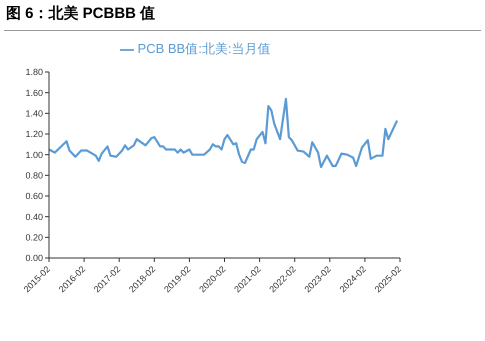 This screenshot has width=485, height=341. I want to click on chart-title: 图 6：北美 PCBBB 值, so click(81, 13).